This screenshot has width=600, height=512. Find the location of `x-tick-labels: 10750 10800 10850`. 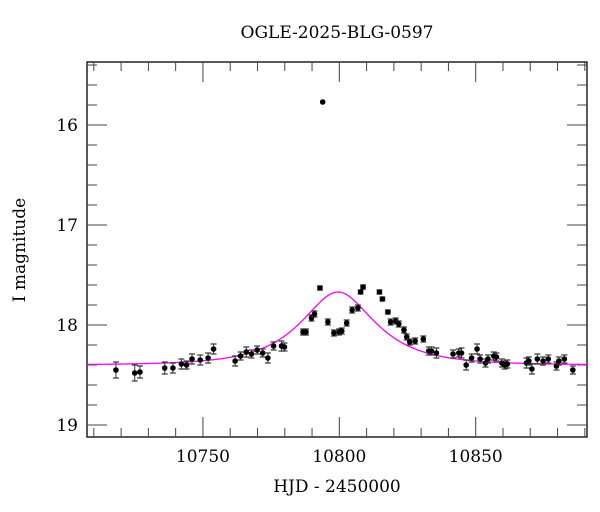

x-tick-labels: 10750 10800 10850 is located at coordinates (339, 457).